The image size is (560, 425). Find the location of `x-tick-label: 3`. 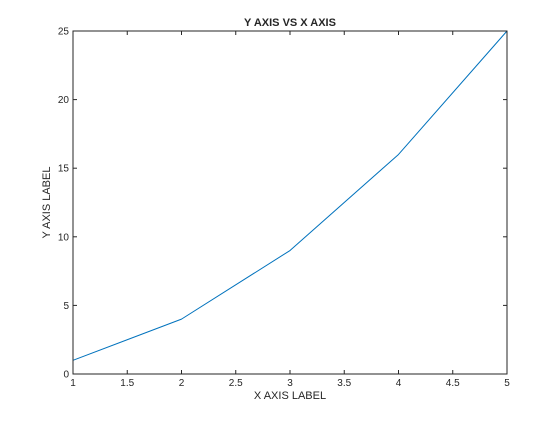

x-tick-label: 3 is located at coordinates (290, 383).